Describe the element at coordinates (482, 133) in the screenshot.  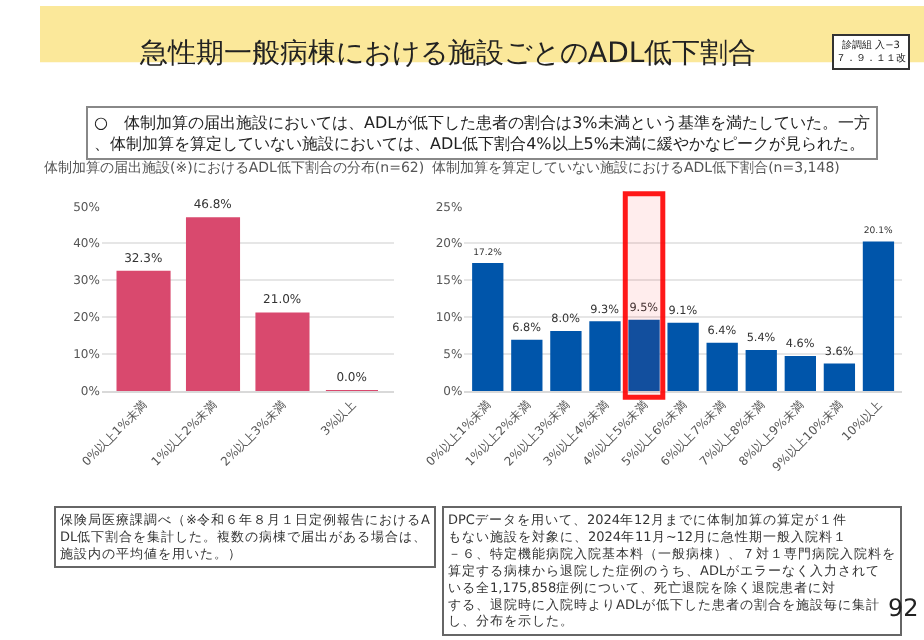
I see `text: ○ 体制加算の届出施設においては、ADLが低下した患者の割合は3%未満という基準を満たしていた。一方、体制加算を算定していない施設においては、ADL低下割合4%以上5%未満に緩やかなピークが見られた。` at that location.